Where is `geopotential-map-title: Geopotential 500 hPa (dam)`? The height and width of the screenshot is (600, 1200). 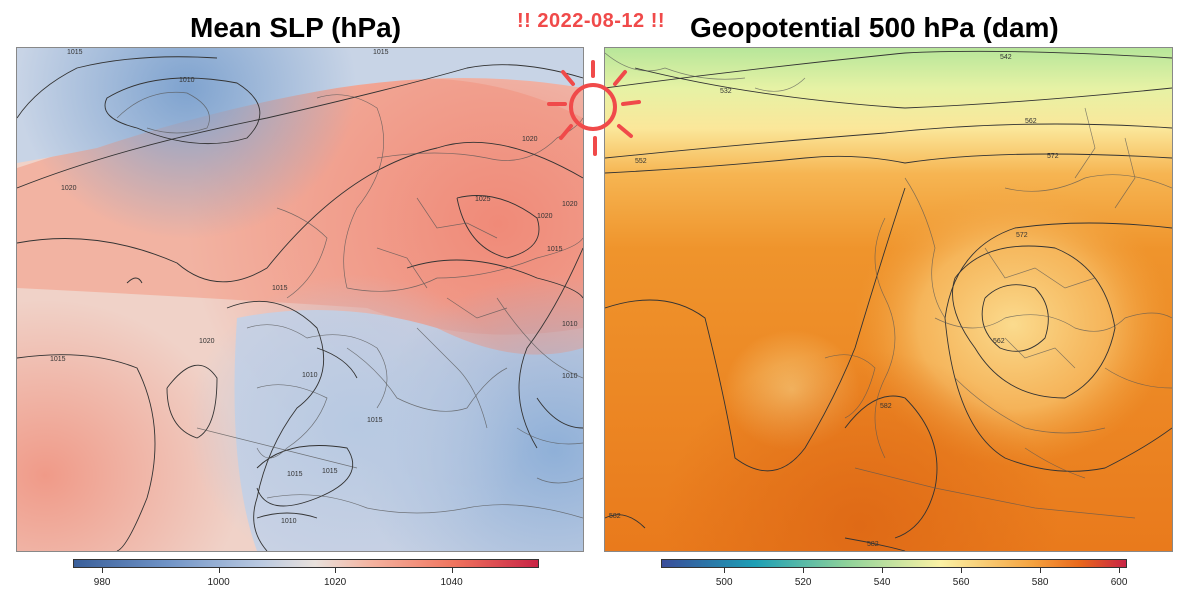 geopotential-map-title: Geopotential 500 hPa (dam) is located at coordinates (874, 27).